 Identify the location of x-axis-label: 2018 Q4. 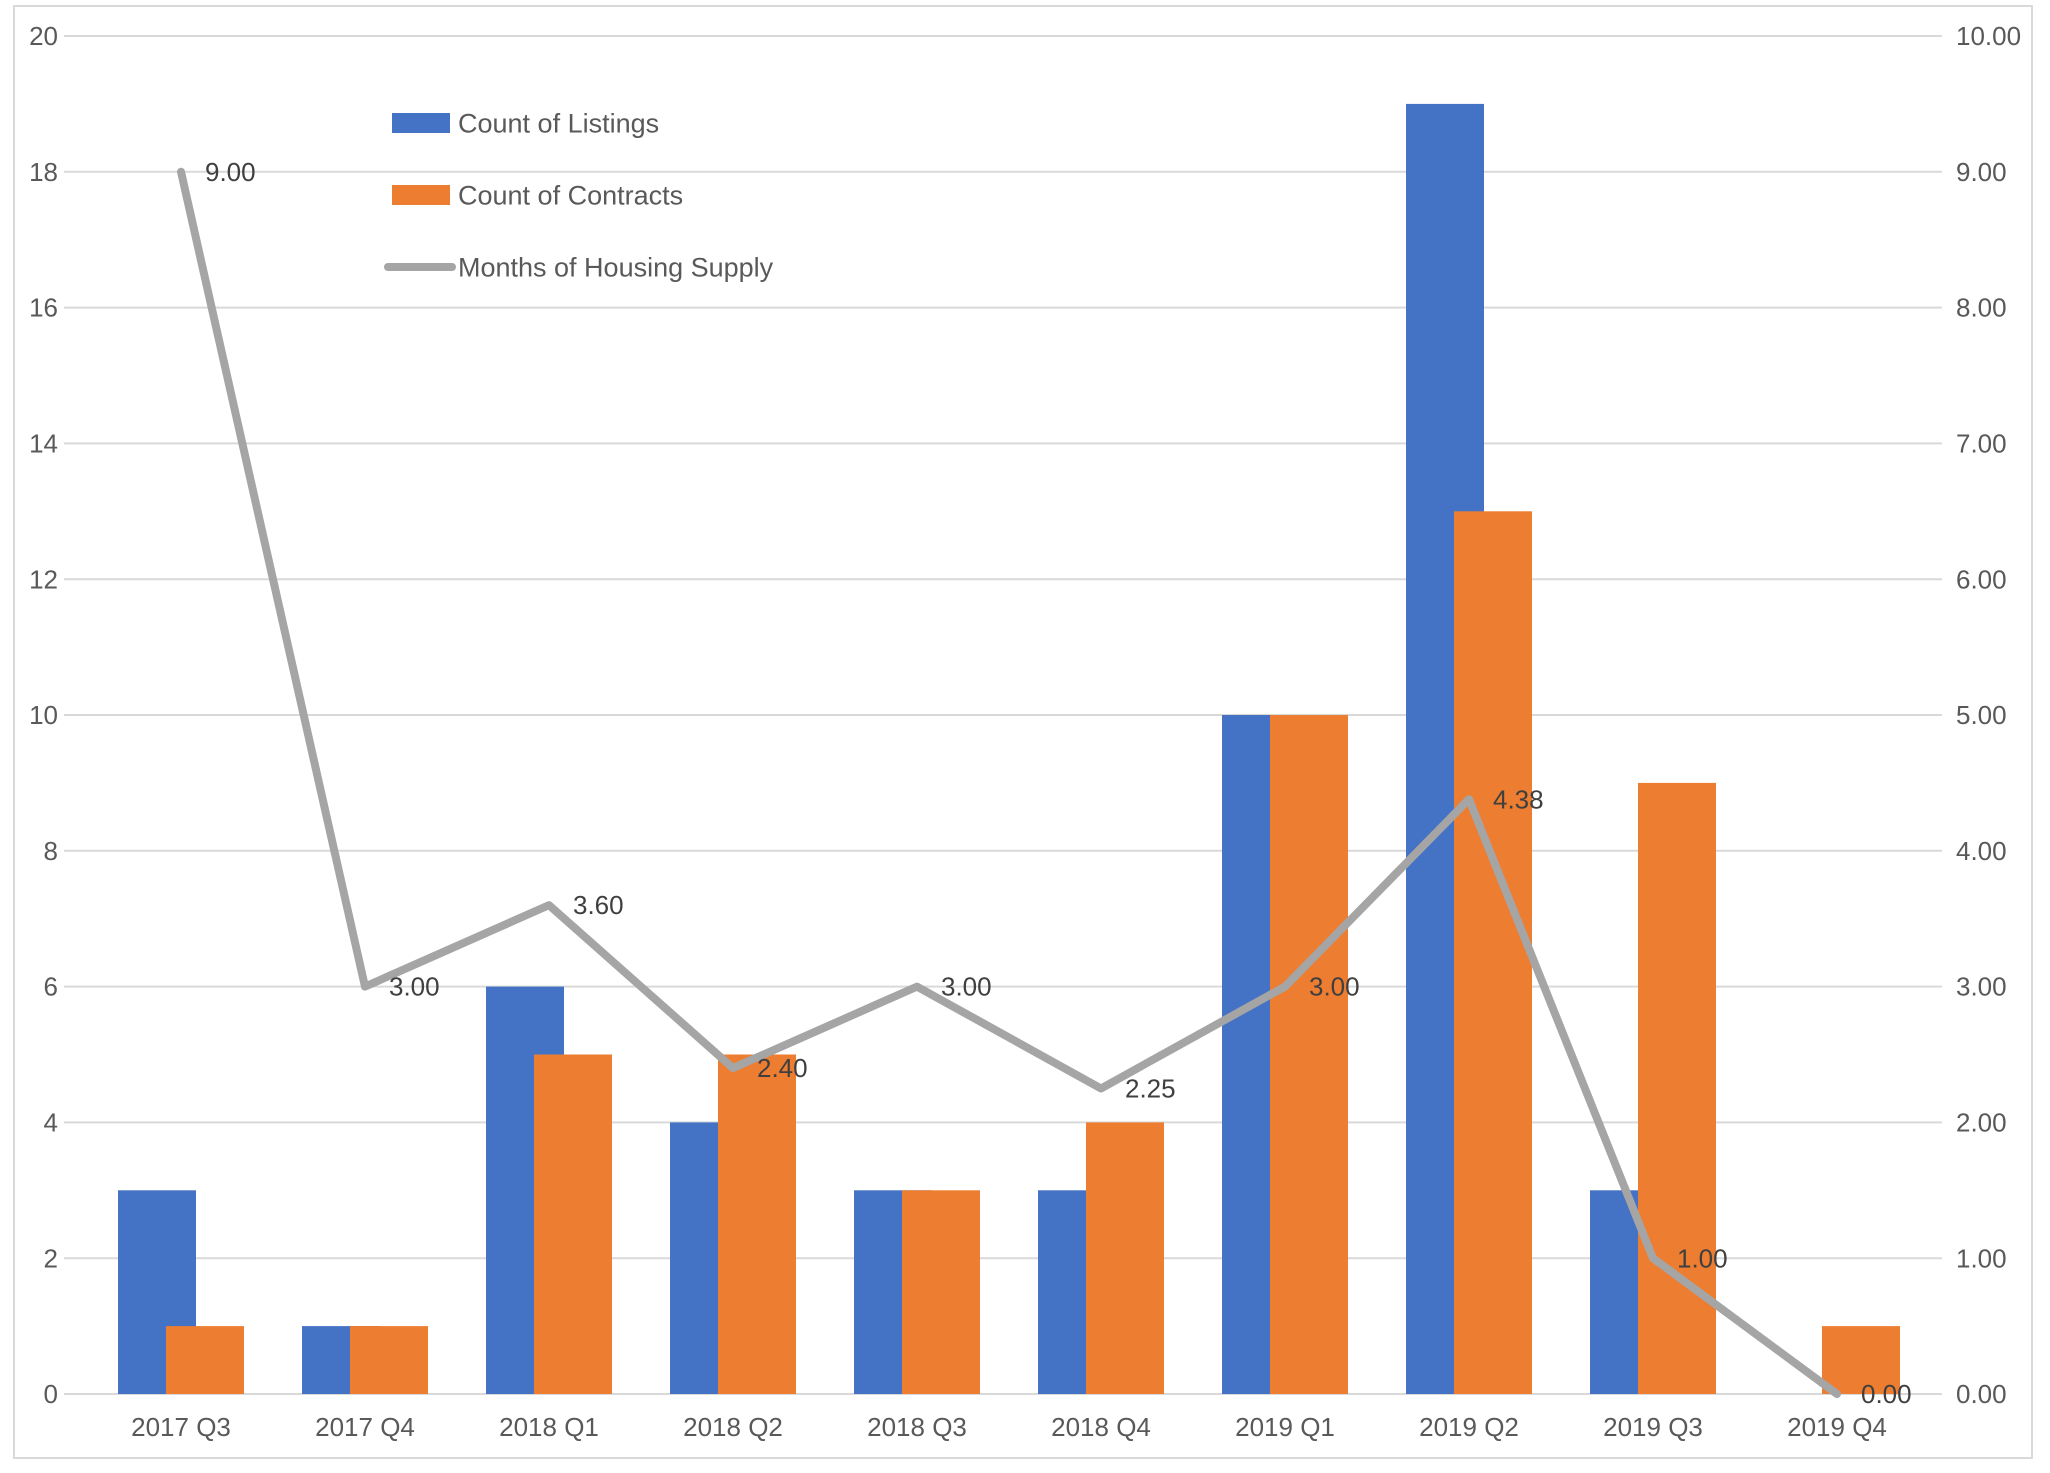
(1101, 1427).